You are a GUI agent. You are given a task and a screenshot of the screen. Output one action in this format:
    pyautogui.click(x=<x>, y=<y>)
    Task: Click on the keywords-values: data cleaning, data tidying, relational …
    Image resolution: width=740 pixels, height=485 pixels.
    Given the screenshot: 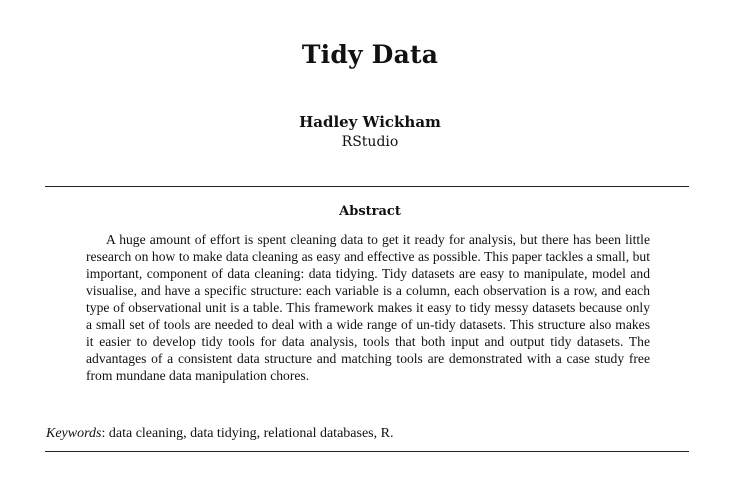 What is the action you would take?
    pyautogui.click(x=251, y=433)
    